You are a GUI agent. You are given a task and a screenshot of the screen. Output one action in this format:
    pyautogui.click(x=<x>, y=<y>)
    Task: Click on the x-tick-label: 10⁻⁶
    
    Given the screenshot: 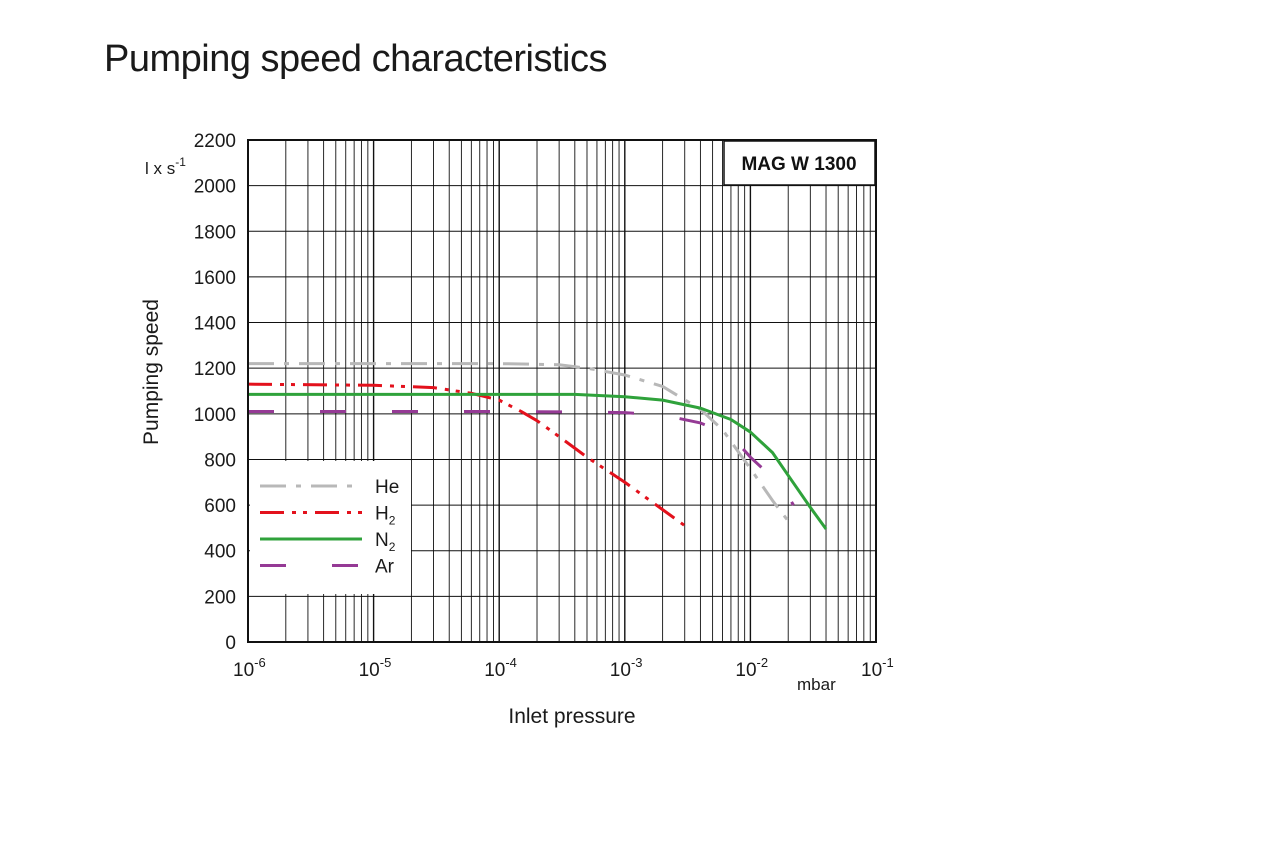 What is the action you would take?
    pyautogui.click(x=249, y=668)
    